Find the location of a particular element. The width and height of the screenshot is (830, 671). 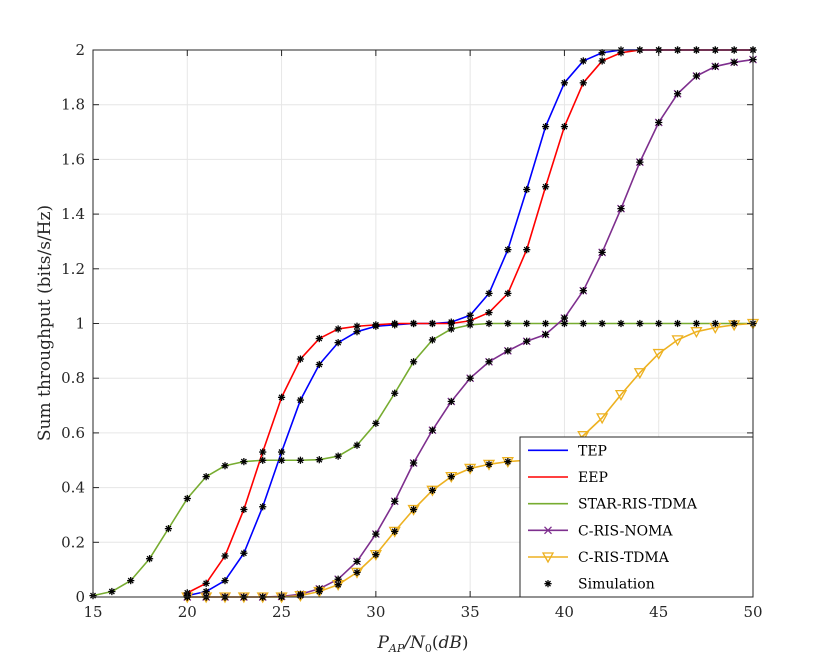

legend-entry-simulation: Simulation is located at coordinates (599, 585).